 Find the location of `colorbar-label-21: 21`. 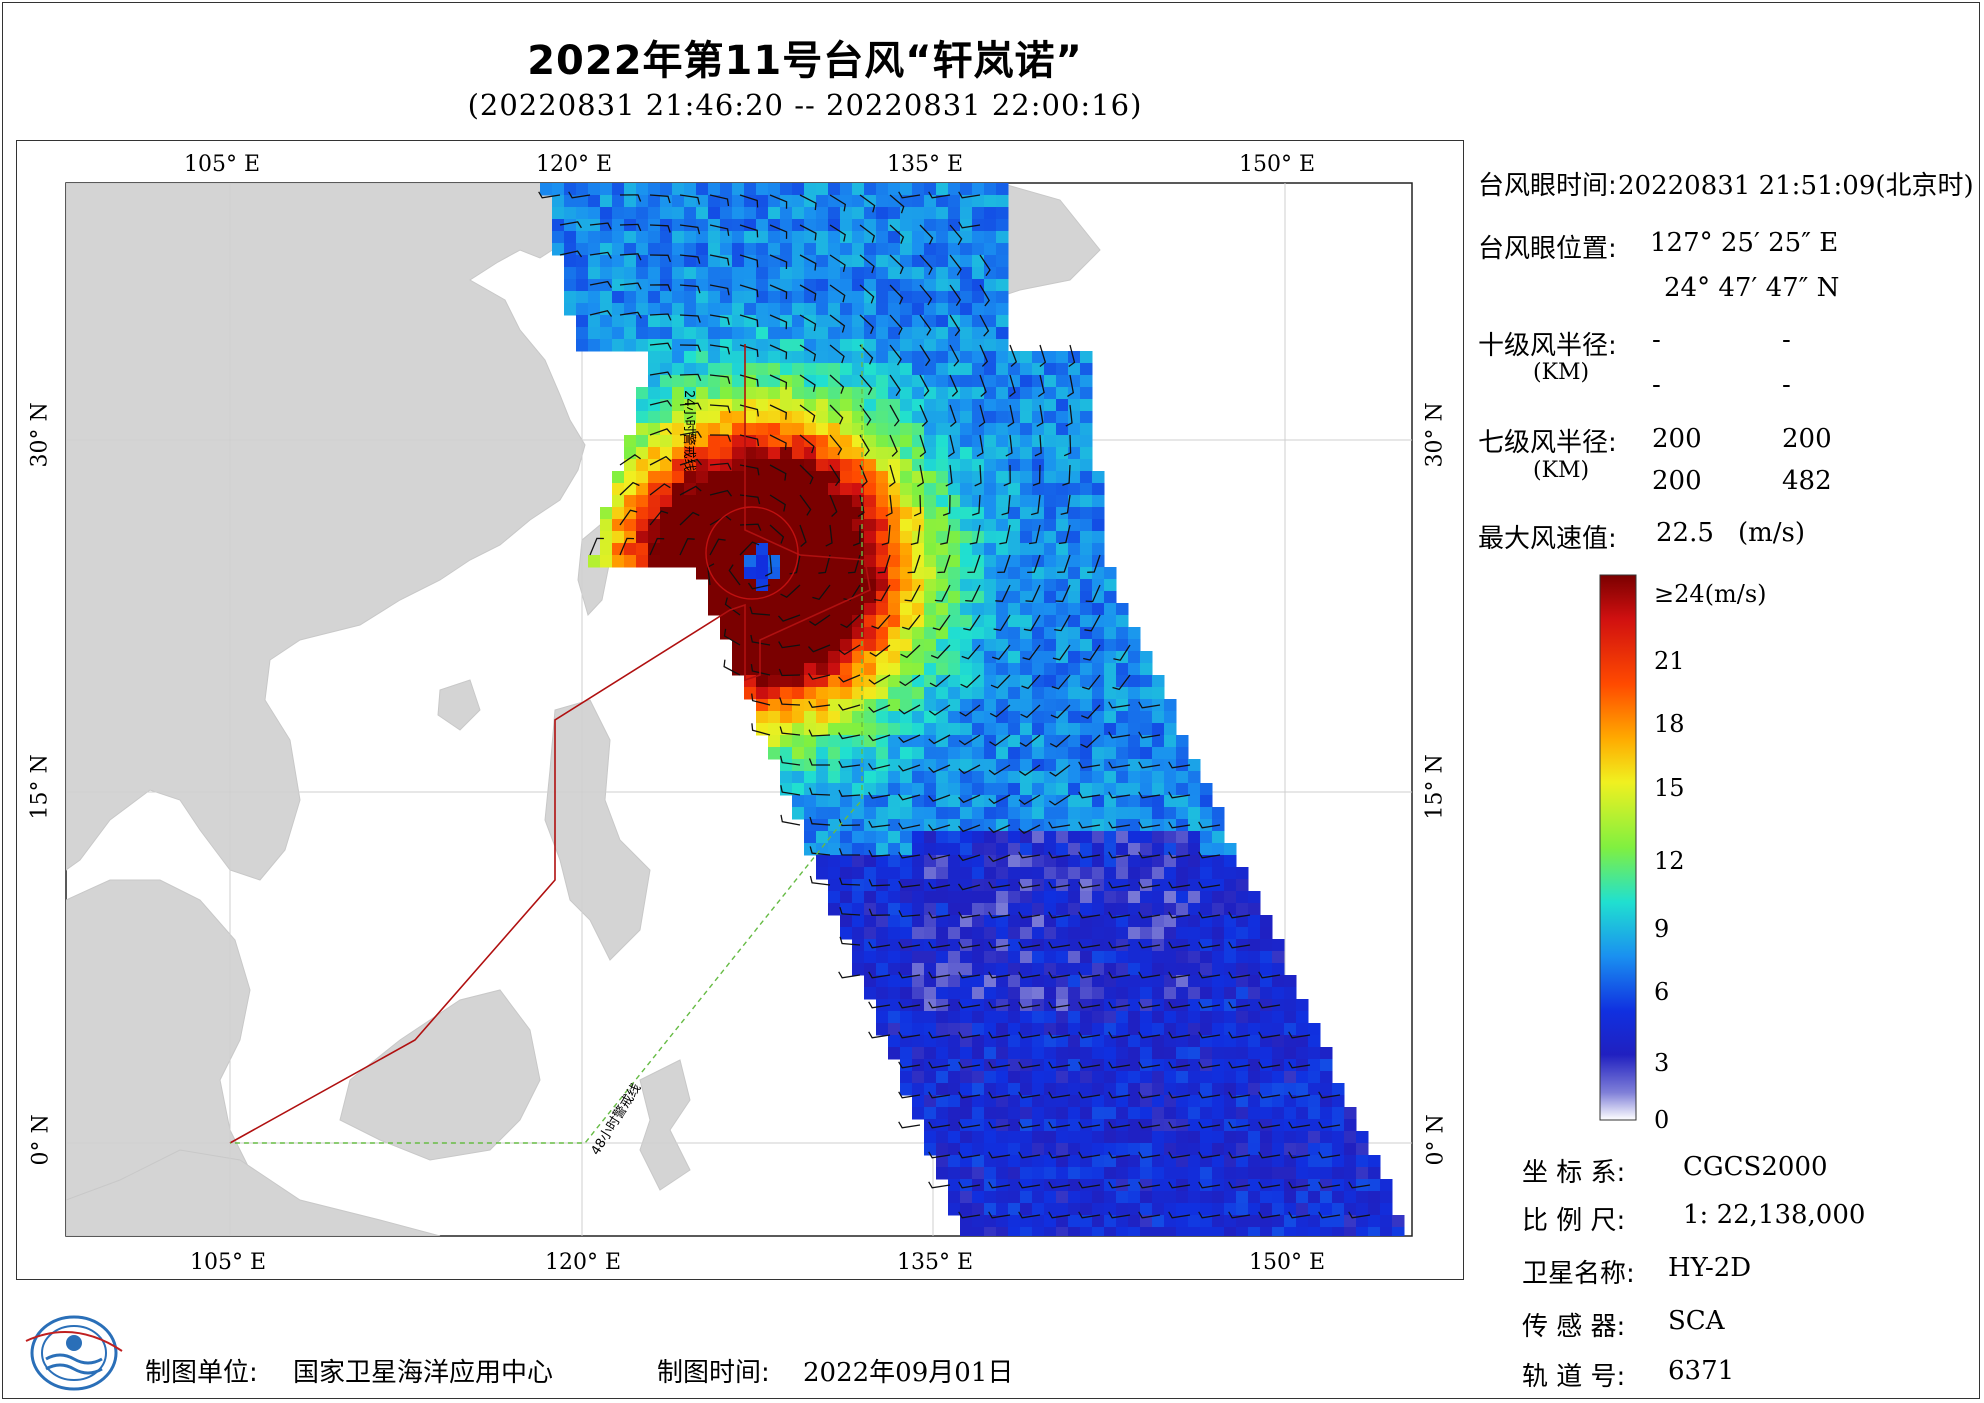

colorbar-label-21: 21 is located at coordinates (1669, 661).